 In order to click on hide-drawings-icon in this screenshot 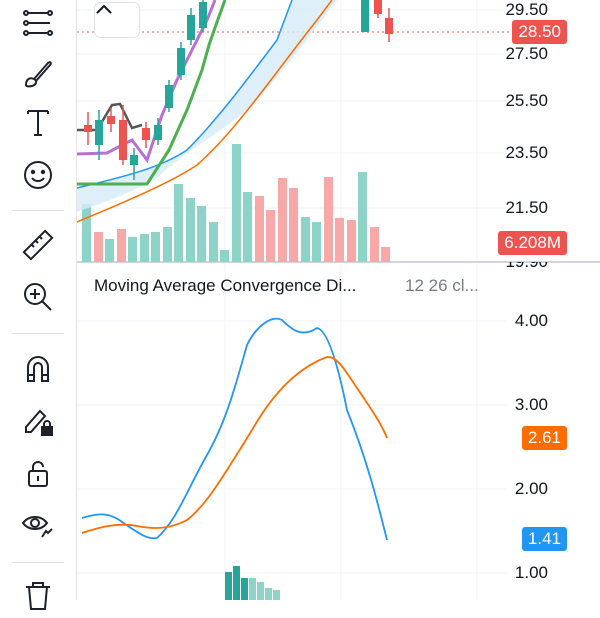, I will do `click(38, 525)`.